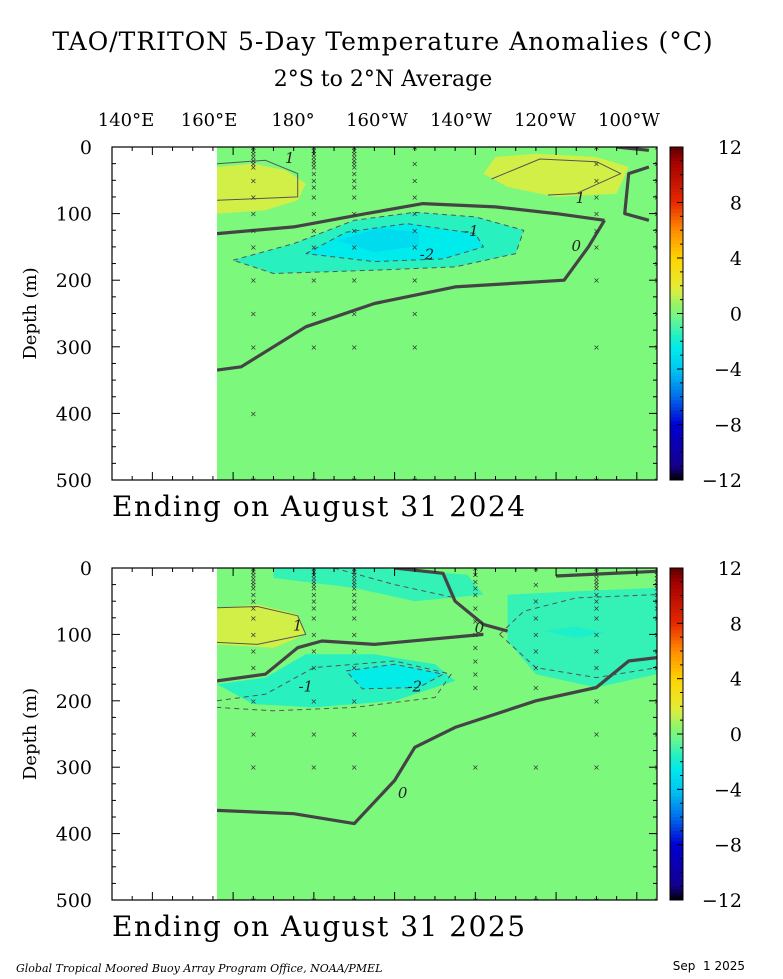 The width and height of the screenshot is (783, 979). Describe the element at coordinates (728, 846) in the screenshot. I see `colorbar-tick-label: −8` at that location.